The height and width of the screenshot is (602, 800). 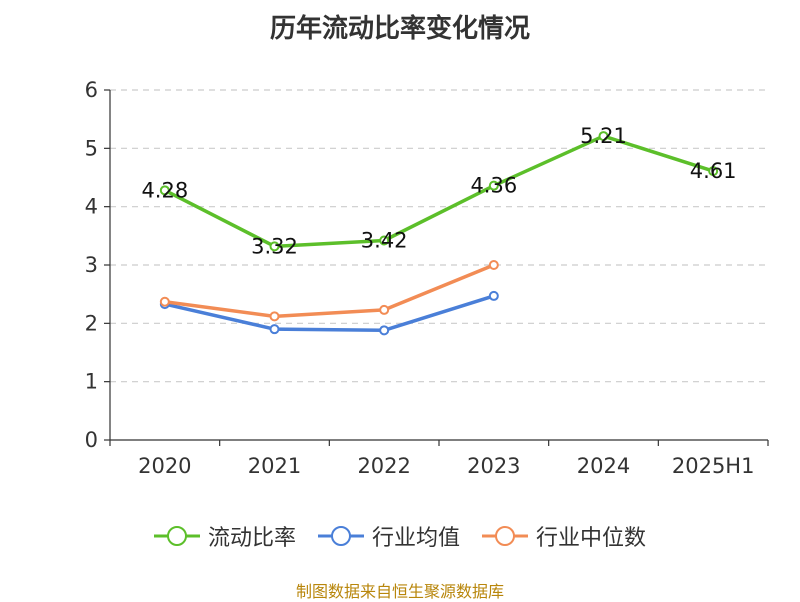 I want to click on source-note: 制图数据来自恒生聚源数据库, so click(x=399, y=591).